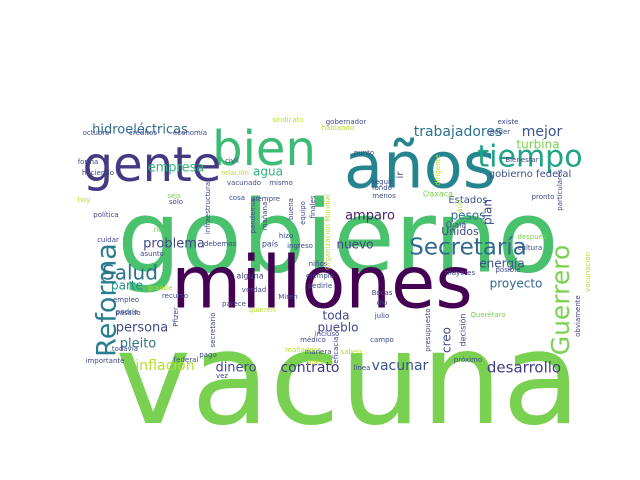 The height and width of the screenshot is (480, 640). Describe the element at coordinates (382, 293) in the screenshot. I see `word-bocas: Bocas` at that location.